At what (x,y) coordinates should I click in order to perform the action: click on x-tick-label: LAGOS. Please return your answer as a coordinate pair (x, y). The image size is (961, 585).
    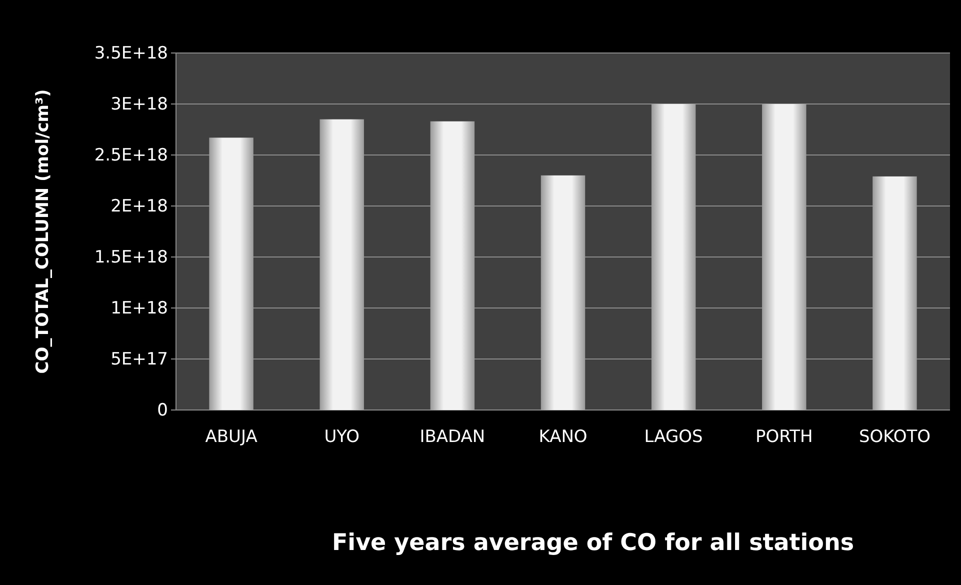
    Looking at the image, I should click on (673, 437).